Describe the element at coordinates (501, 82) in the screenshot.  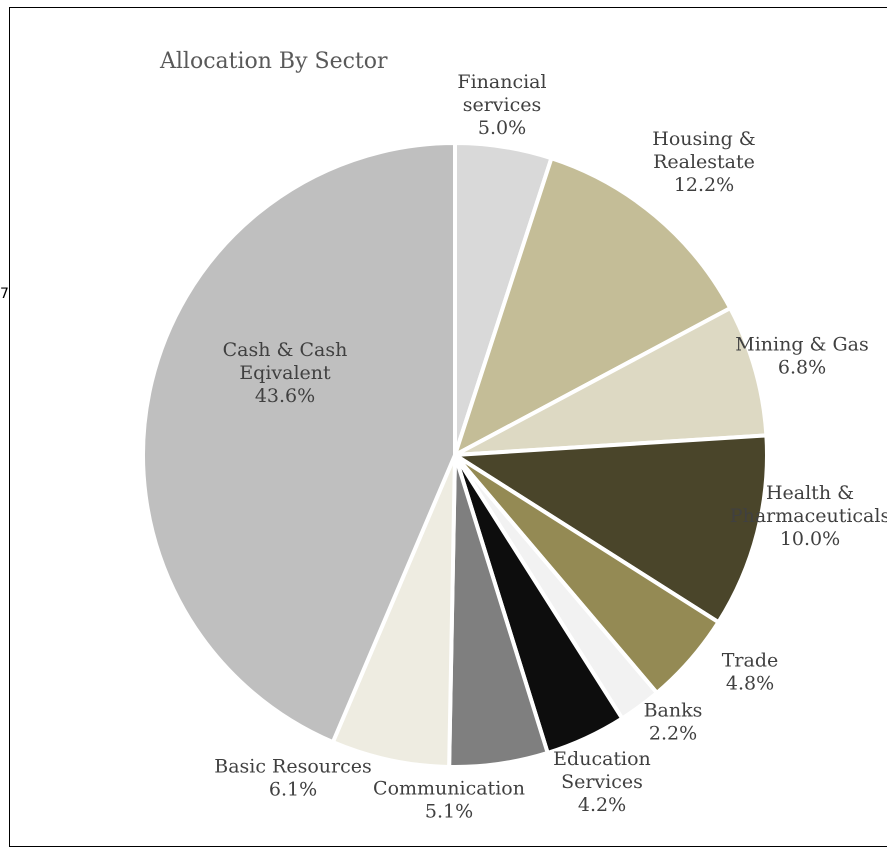
I see `slice-category-label: Financial` at that location.